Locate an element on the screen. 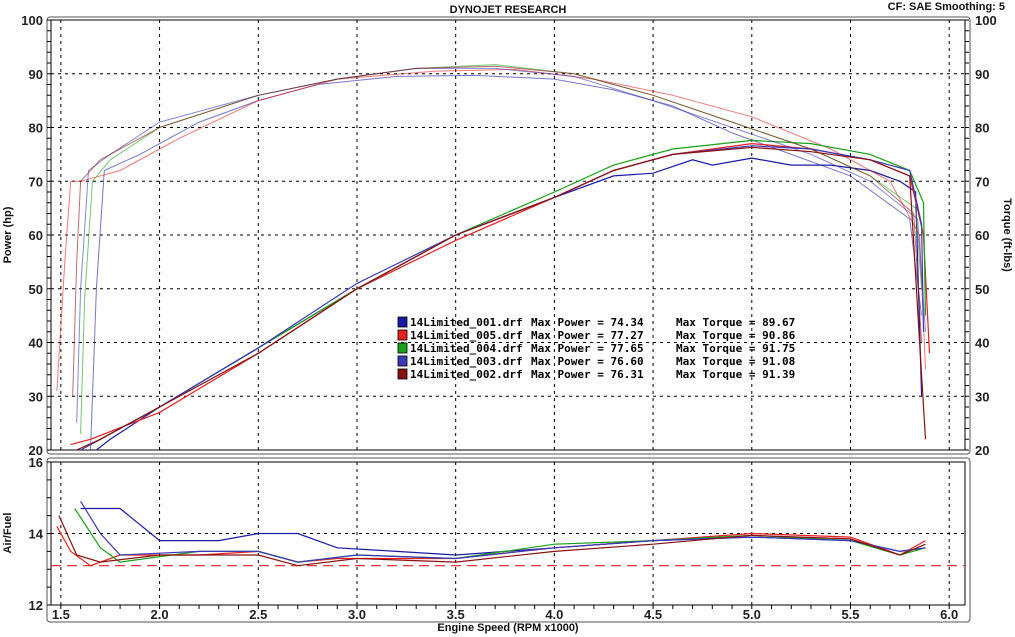  power-tick-label: 20 is located at coordinates (36, 450).